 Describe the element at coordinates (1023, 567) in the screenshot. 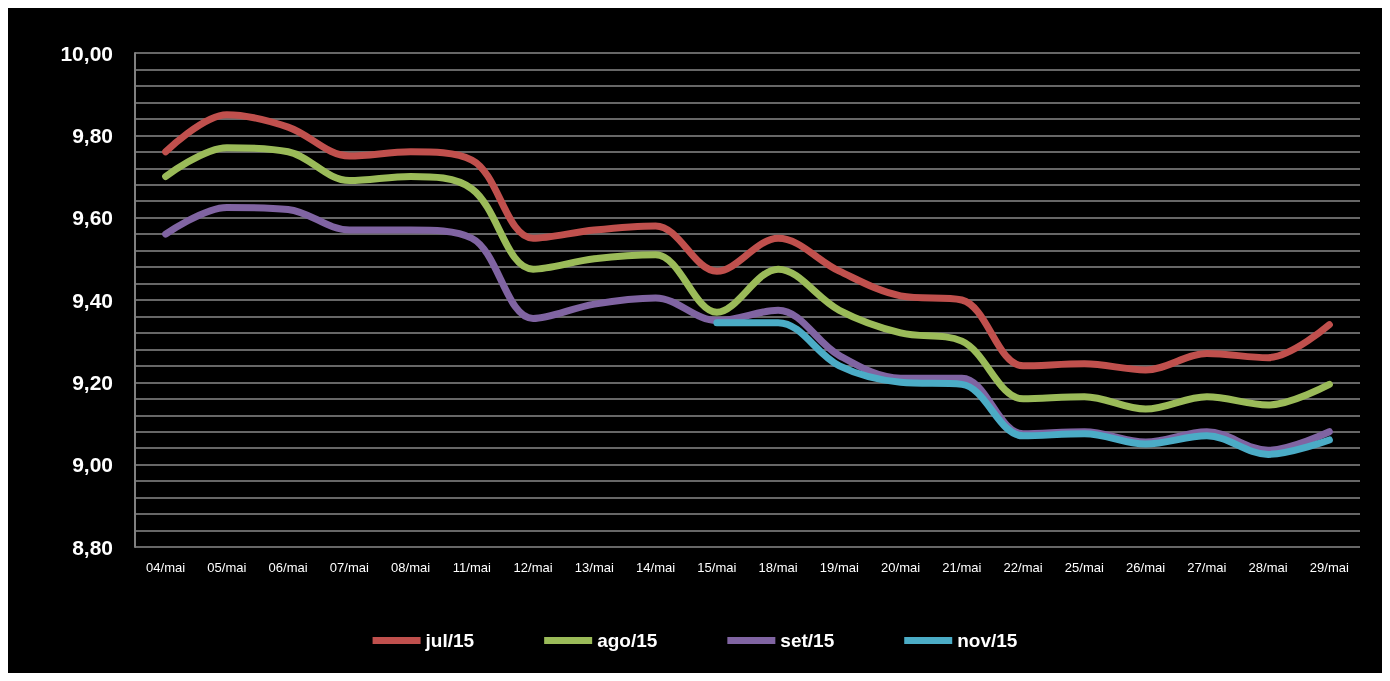

I see `x-tick-label: 22/mai` at that location.